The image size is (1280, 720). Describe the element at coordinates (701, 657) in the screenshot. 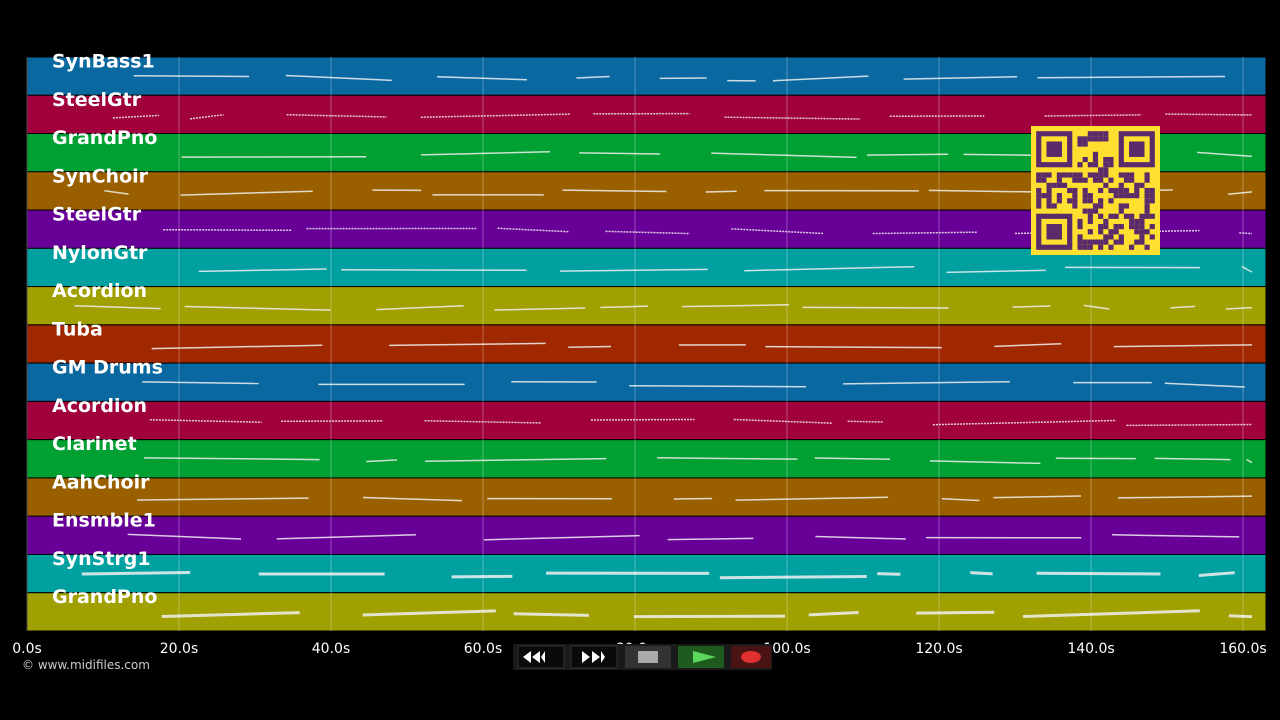

I see `play-button` at that location.